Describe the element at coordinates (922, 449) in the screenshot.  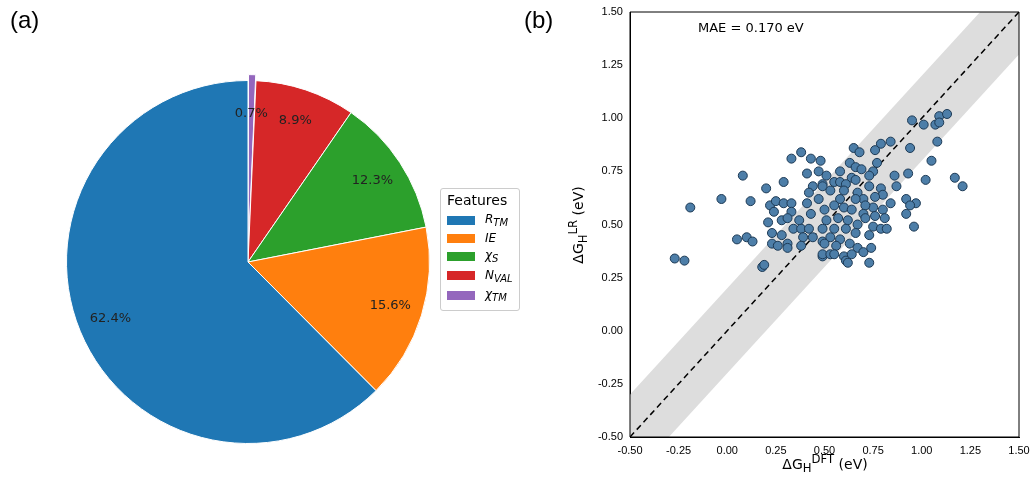
I see `x-tick-label: 1.00` at that location.